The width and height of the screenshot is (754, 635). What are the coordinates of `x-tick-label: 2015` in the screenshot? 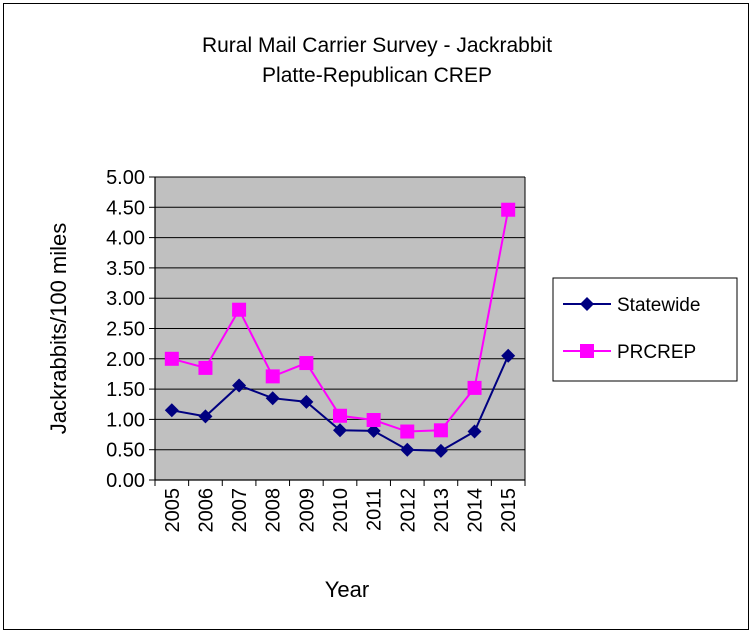 It's located at (509, 510).